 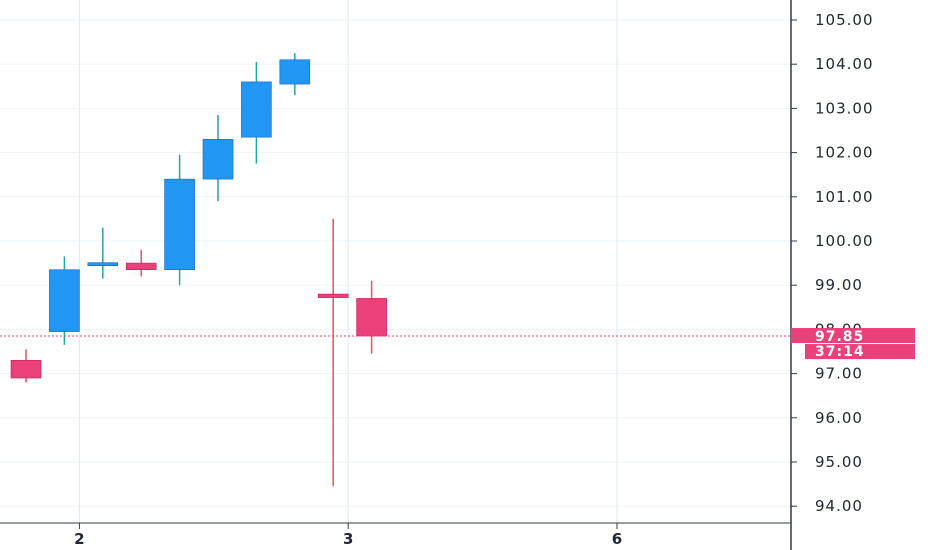 What do you see at coordinates (844, 64) in the screenshot?
I see `y-tick-label: 104.00` at bounding box center [844, 64].